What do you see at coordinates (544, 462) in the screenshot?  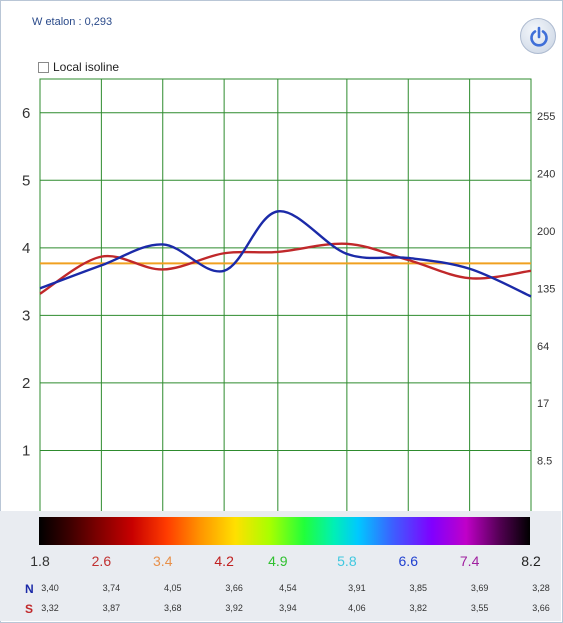 I see `right-tick-label: 8.5` at bounding box center [544, 462].